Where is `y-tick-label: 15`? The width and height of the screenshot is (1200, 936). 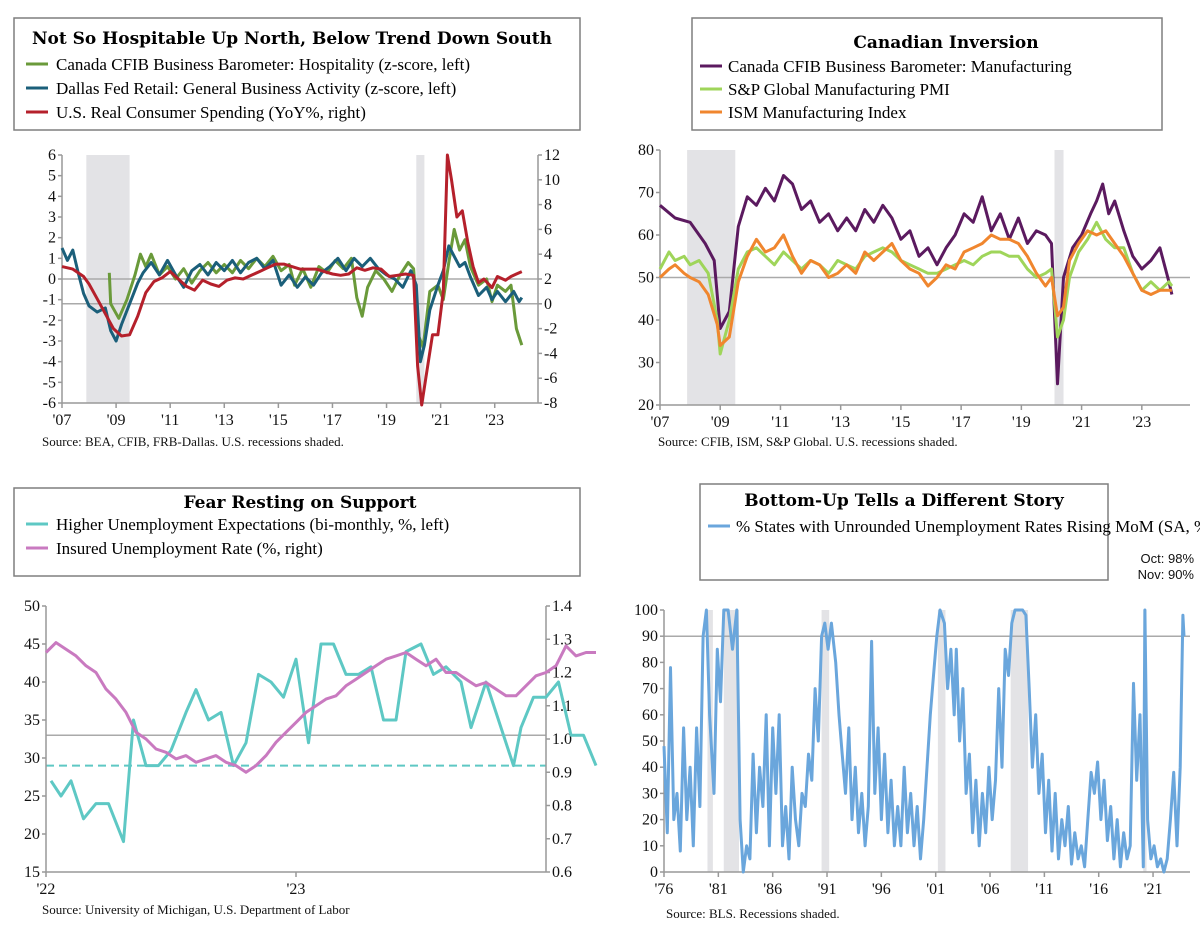
y-tick-label: 15 is located at coordinates (32, 872).